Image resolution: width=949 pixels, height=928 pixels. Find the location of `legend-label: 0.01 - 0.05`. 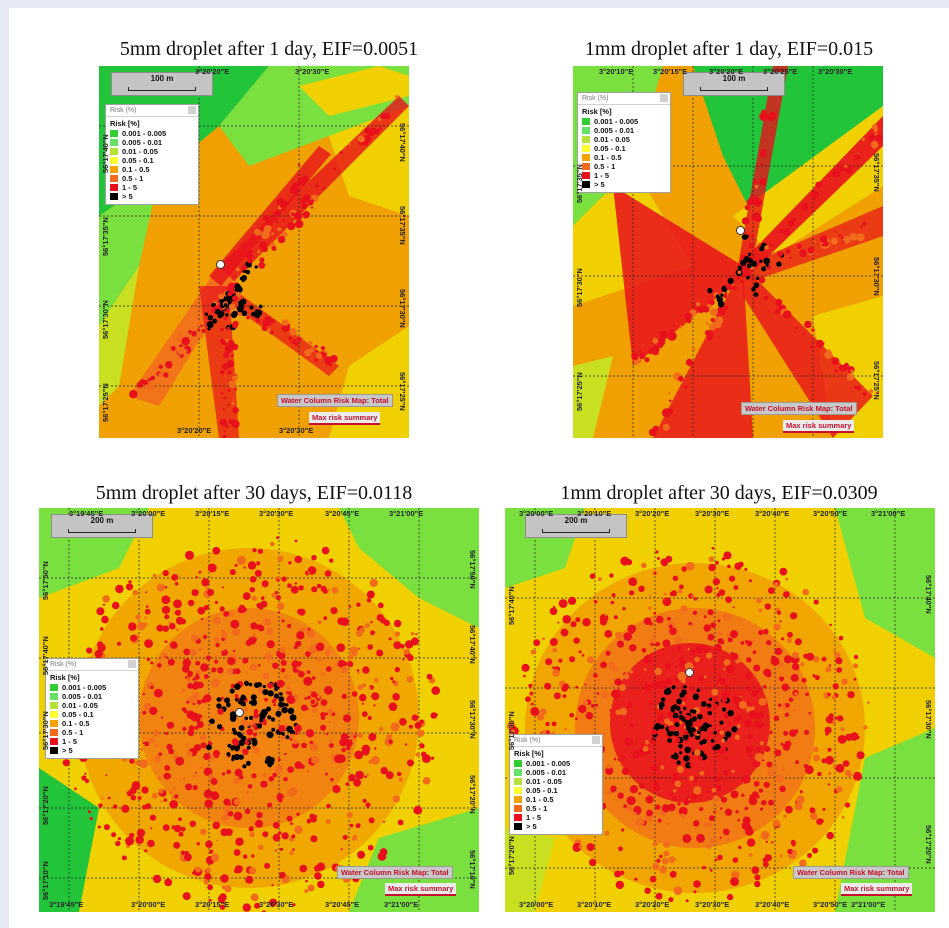

legend-label: 0.01 - 0.05 is located at coordinates (140, 151).